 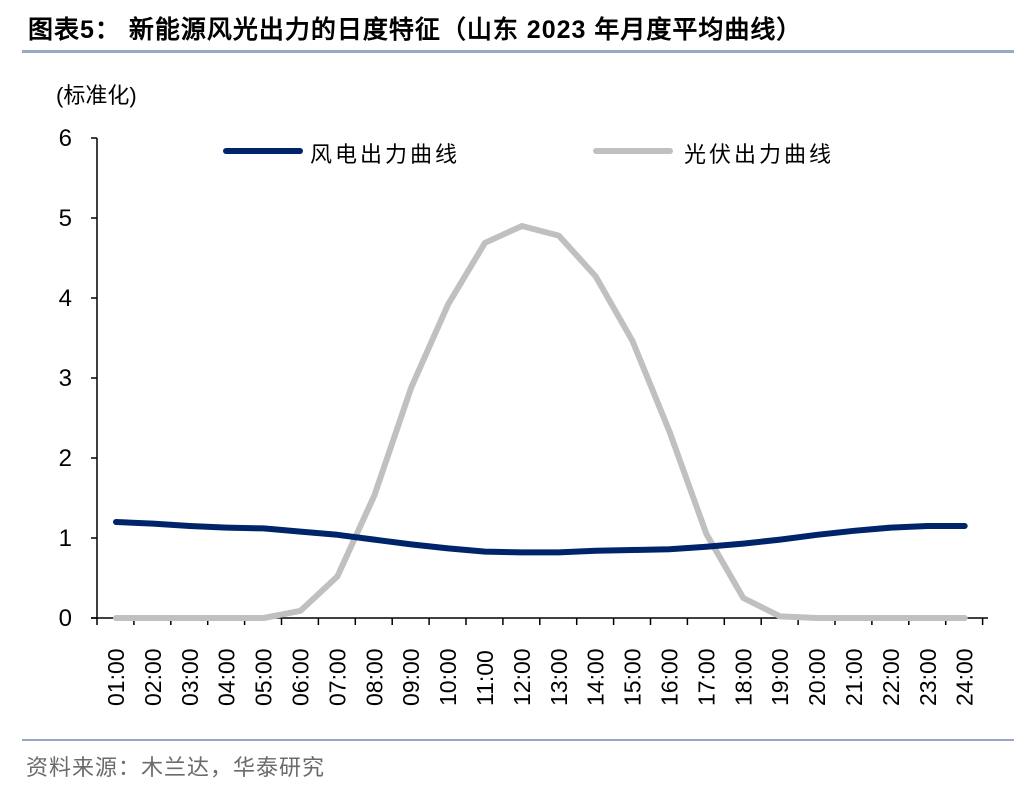 I want to click on y-tick-label: 0, so click(x=65, y=618).